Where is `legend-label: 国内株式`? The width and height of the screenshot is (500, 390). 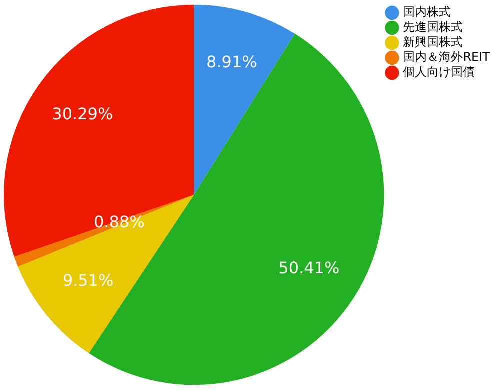 legend-label: 国内株式 is located at coordinates (427, 12).